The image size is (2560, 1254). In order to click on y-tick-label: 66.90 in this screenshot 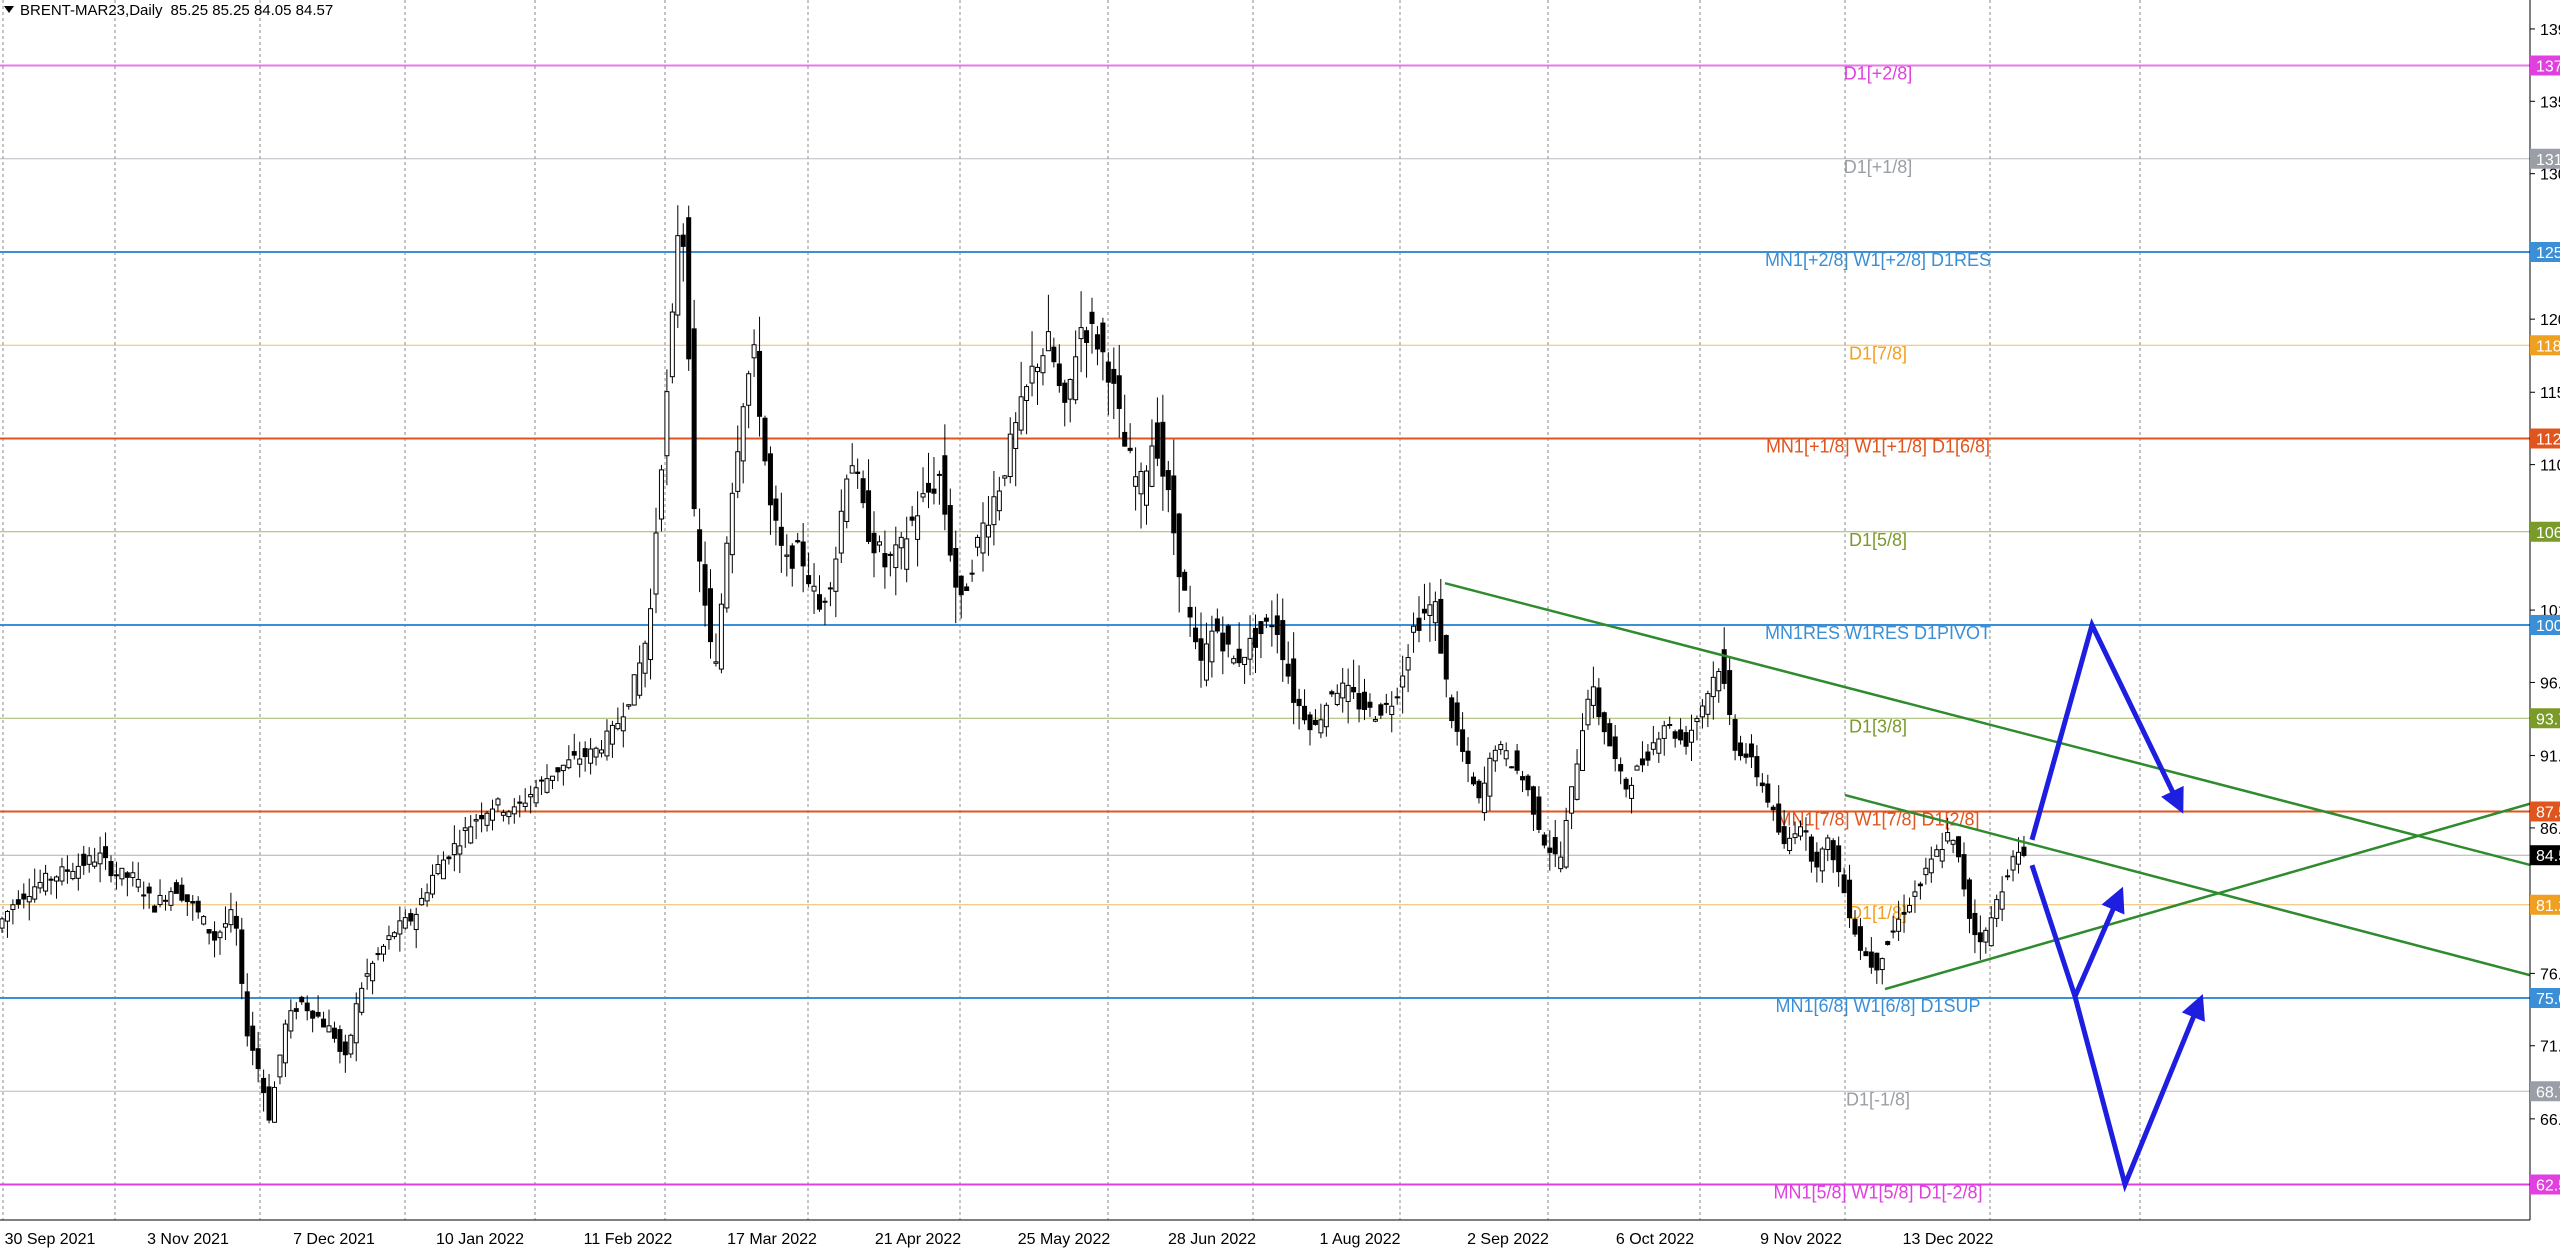, I will do `click(2550, 1120)`.